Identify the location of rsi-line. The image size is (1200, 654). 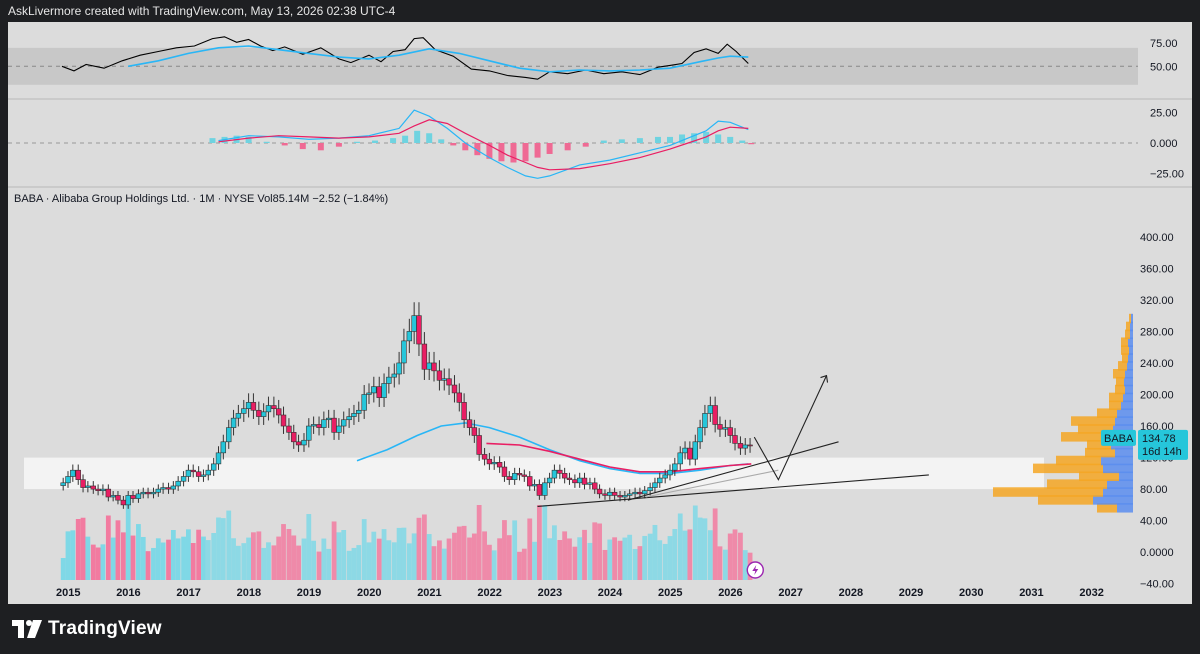
(405, 58).